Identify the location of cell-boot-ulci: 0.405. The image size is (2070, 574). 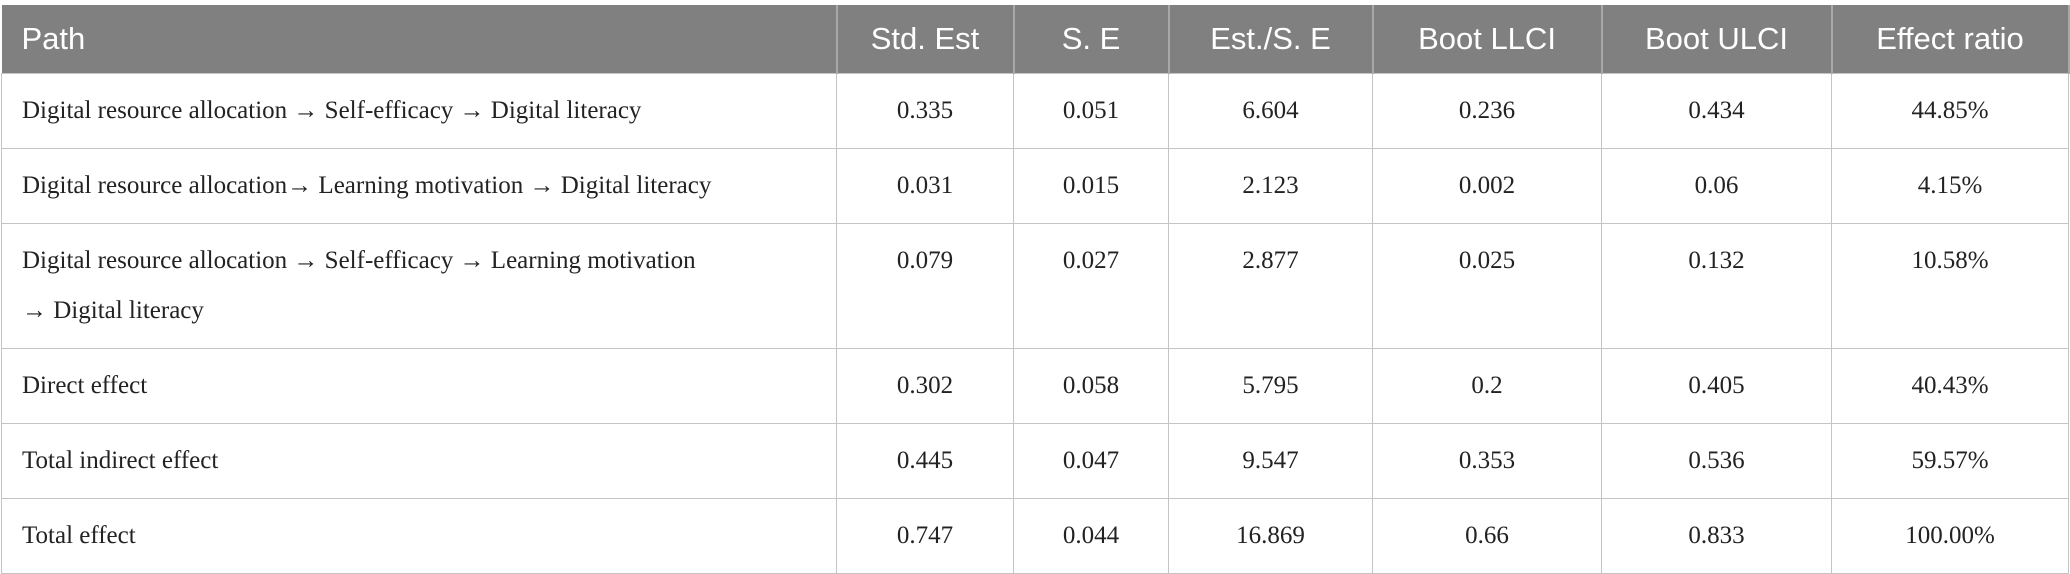
(1716, 386).